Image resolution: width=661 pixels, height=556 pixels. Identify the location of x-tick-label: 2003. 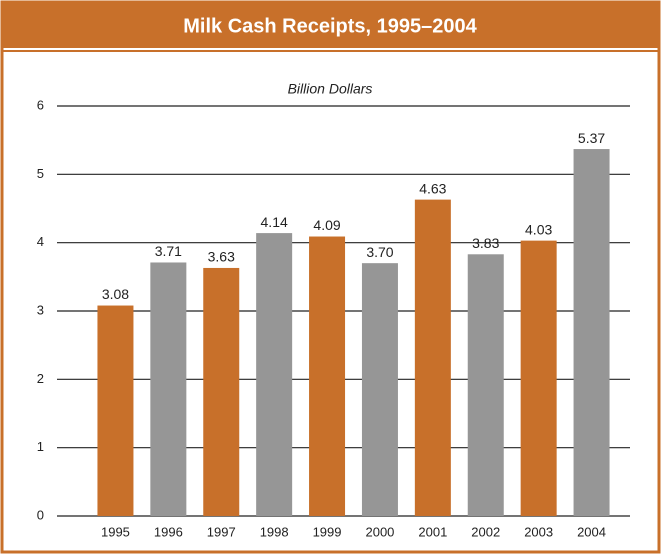
(538, 531).